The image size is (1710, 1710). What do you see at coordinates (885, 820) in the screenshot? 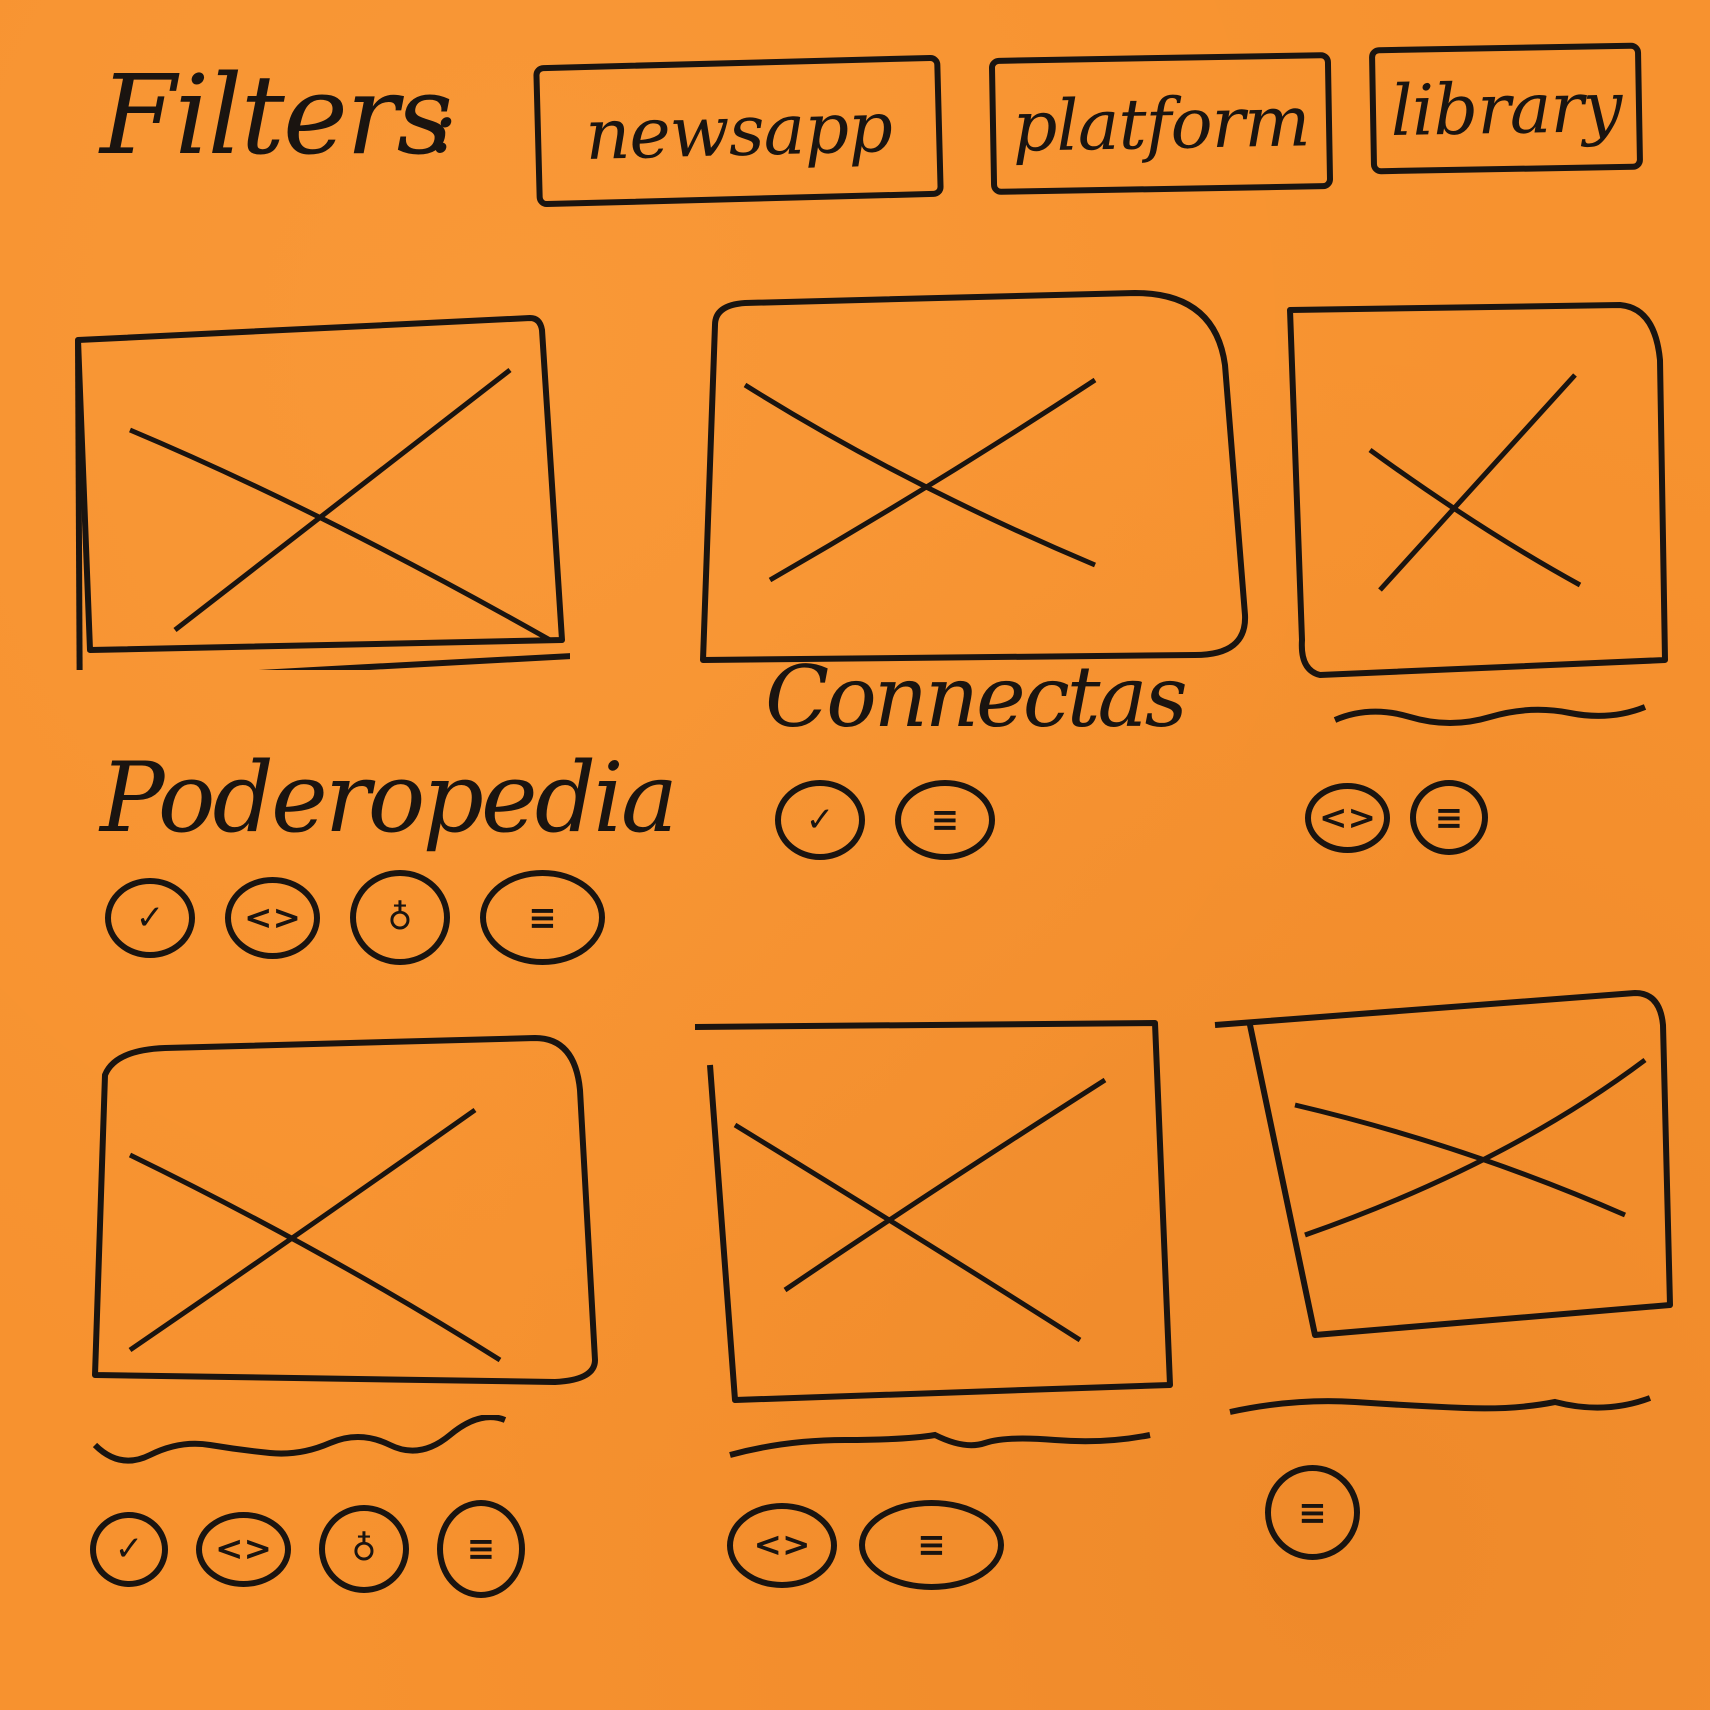
I see `tech-icons: ✓ ≡` at bounding box center [885, 820].